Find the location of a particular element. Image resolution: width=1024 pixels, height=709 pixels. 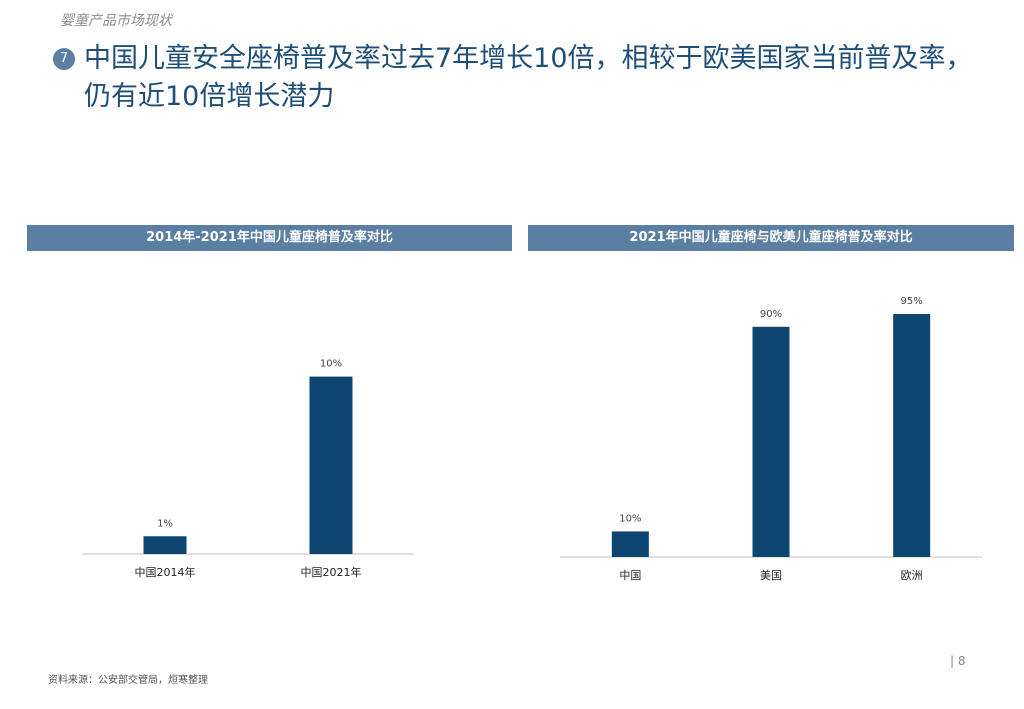

source-note: 资料来源：公安部交管局，烜寒整理 is located at coordinates (128, 680).